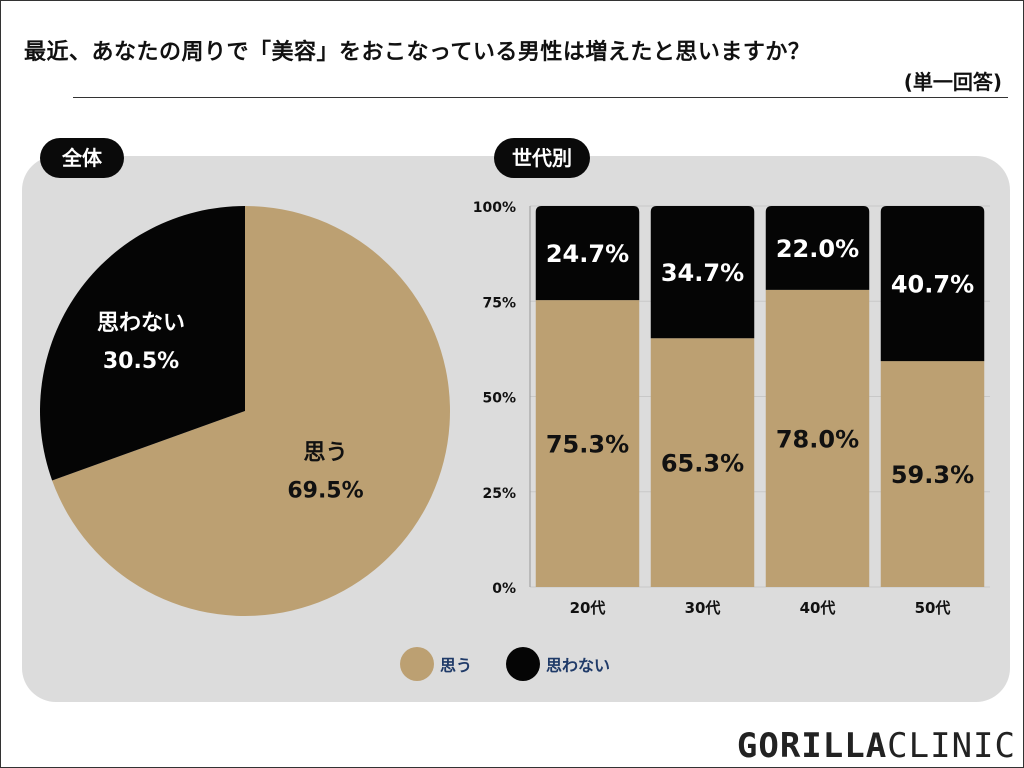 This screenshot has width=1024, height=768. I want to click on y-tick-label: 100%, so click(494, 208).